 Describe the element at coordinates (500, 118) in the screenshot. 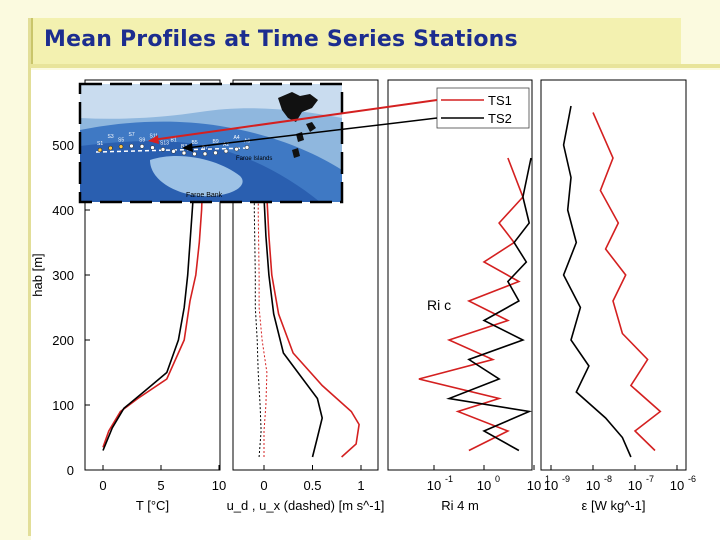

I see `legend-label-ts2: TS2` at that location.